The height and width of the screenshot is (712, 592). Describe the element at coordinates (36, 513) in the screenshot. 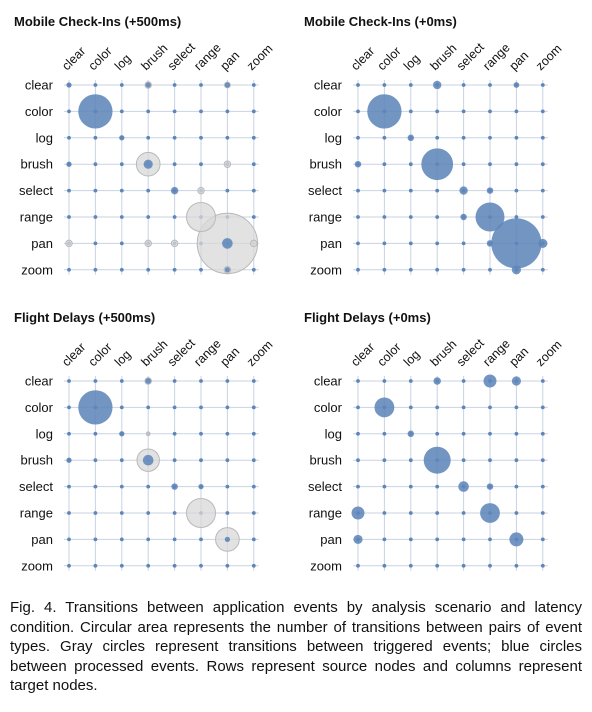

I see `row-label-range: range` at that location.